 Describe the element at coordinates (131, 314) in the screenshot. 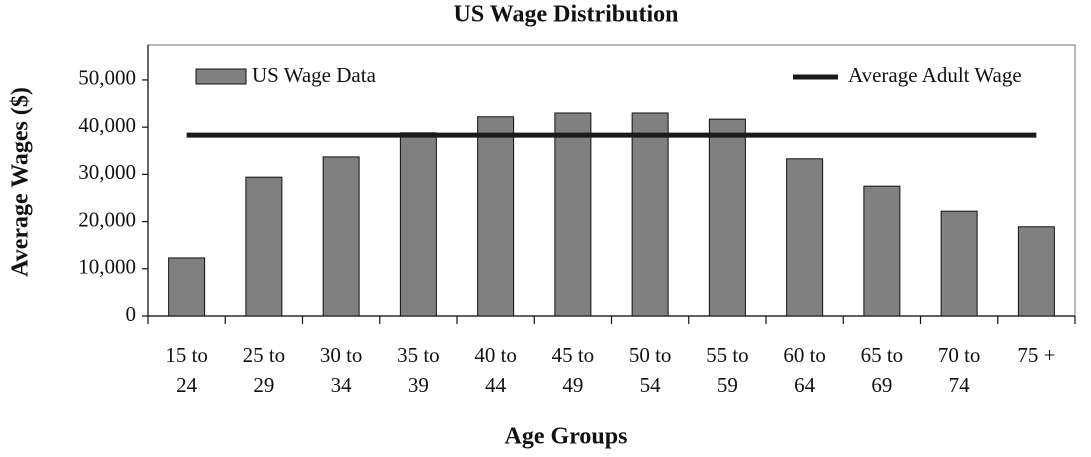

I see `y-tick-label: 0` at that location.